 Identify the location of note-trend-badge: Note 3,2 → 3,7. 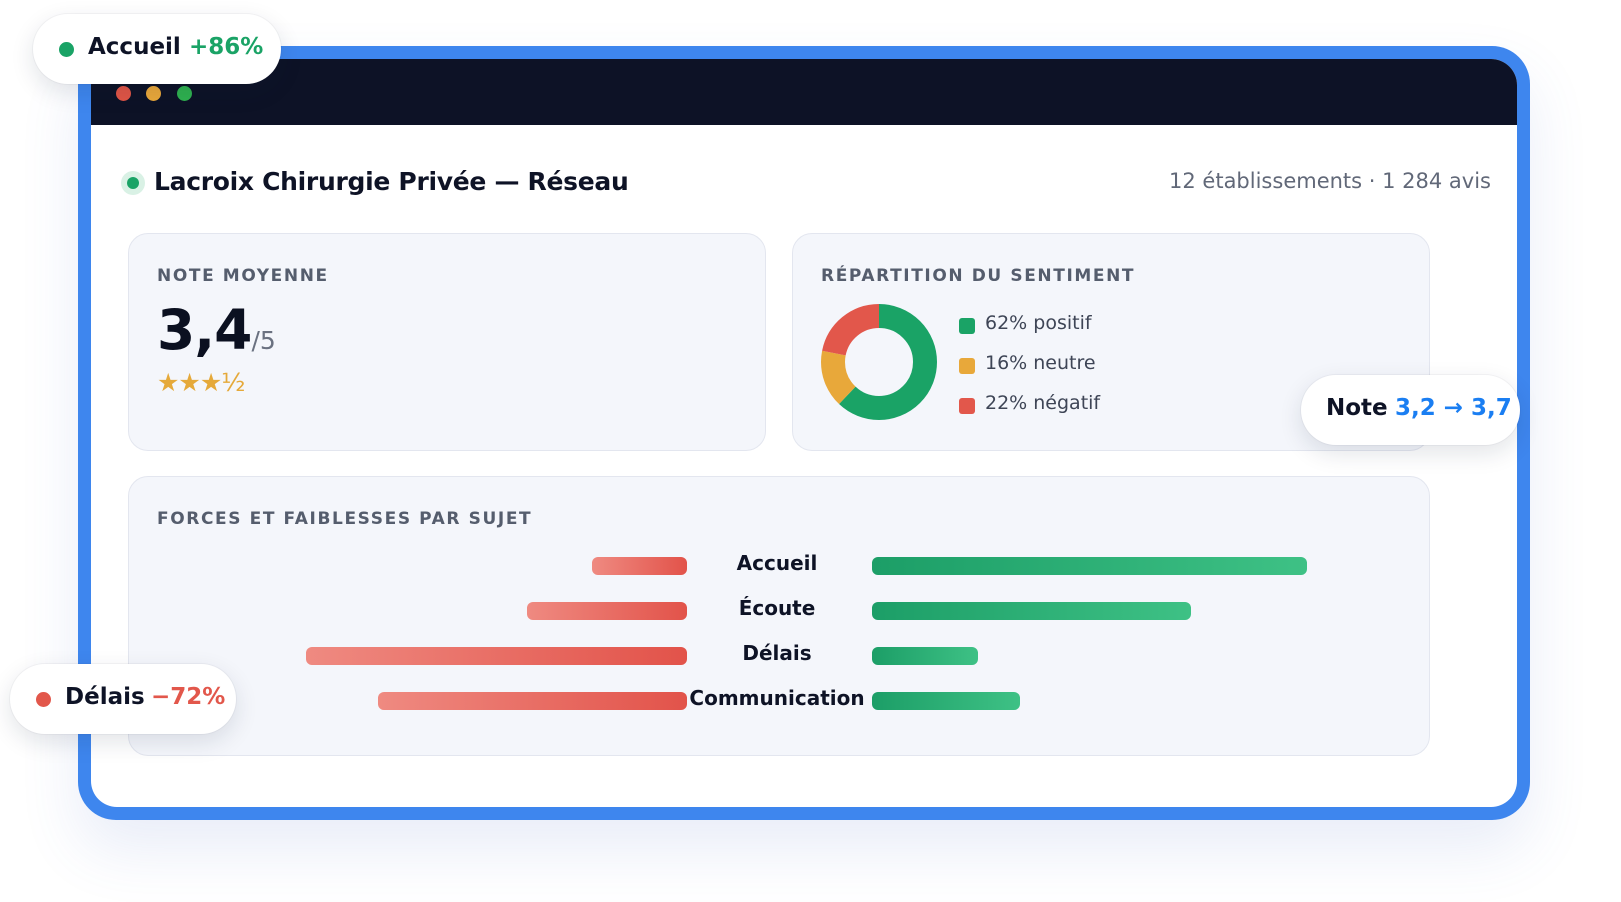
(1410, 410).